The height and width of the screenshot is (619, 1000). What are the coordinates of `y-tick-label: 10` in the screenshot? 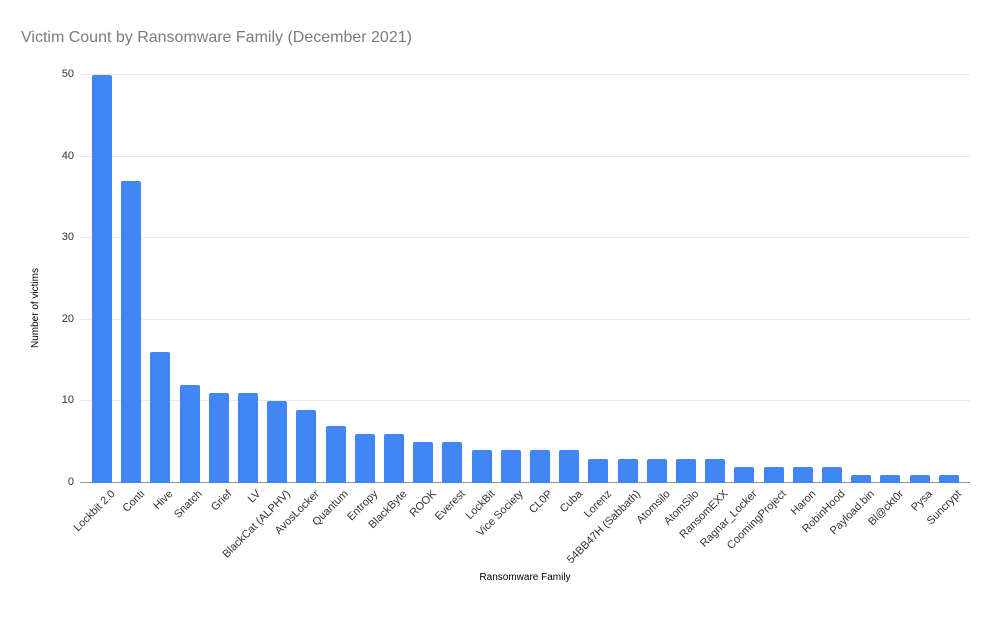 It's located at (67, 400).